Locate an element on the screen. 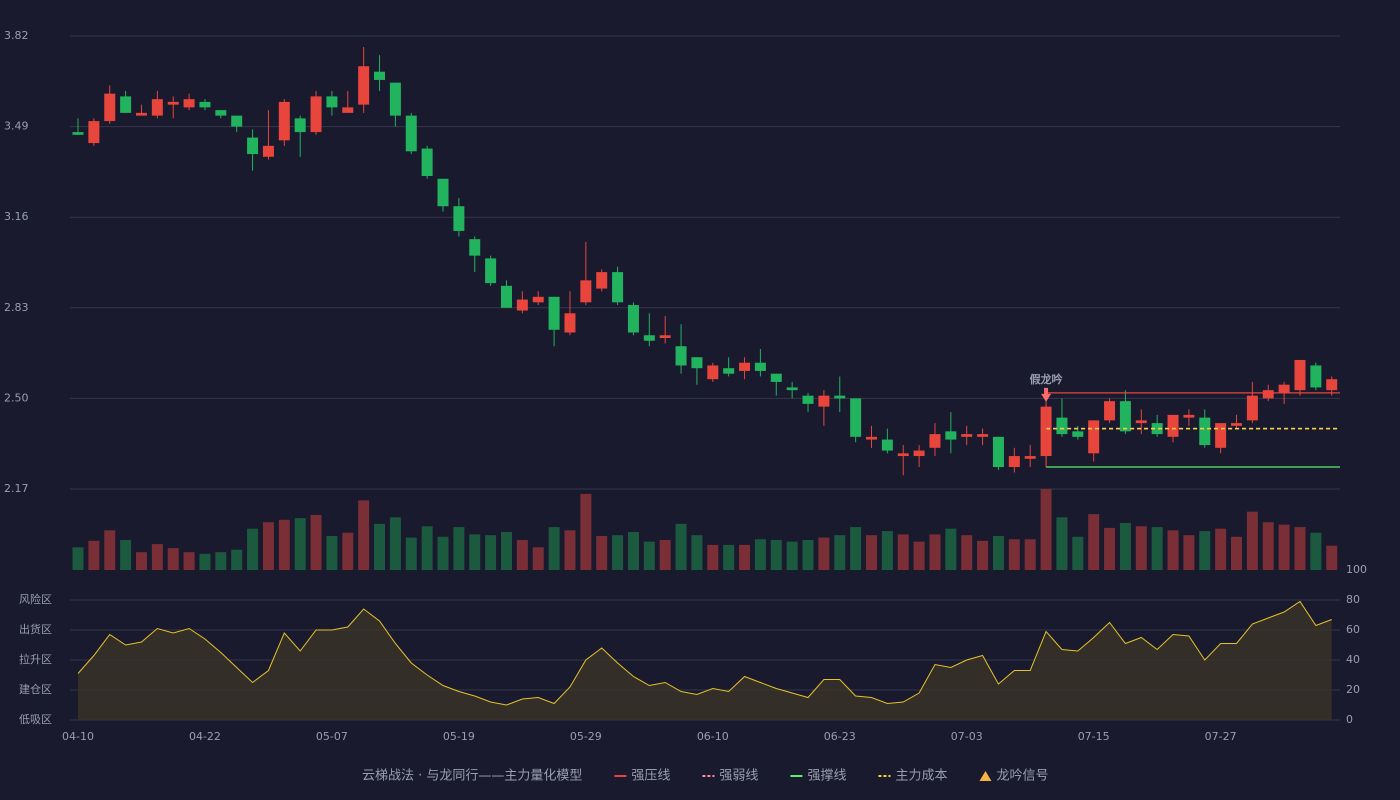 This screenshot has height=800, width=1400. y-tick-label: 2.83 is located at coordinates (16, 307).